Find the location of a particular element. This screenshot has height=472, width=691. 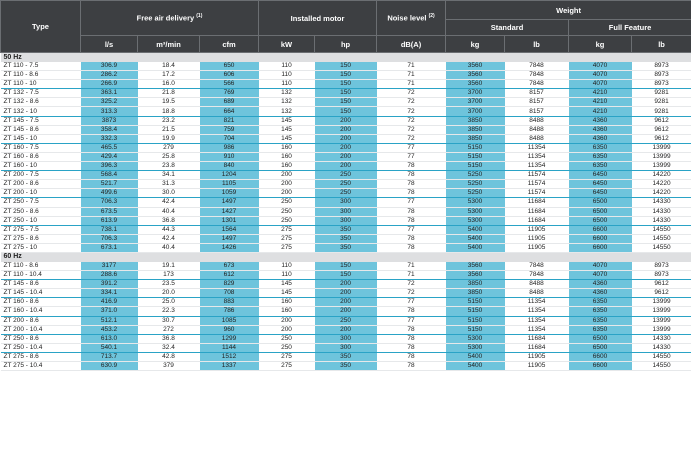

noise-footnote: (2) is located at coordinates (431, 16).